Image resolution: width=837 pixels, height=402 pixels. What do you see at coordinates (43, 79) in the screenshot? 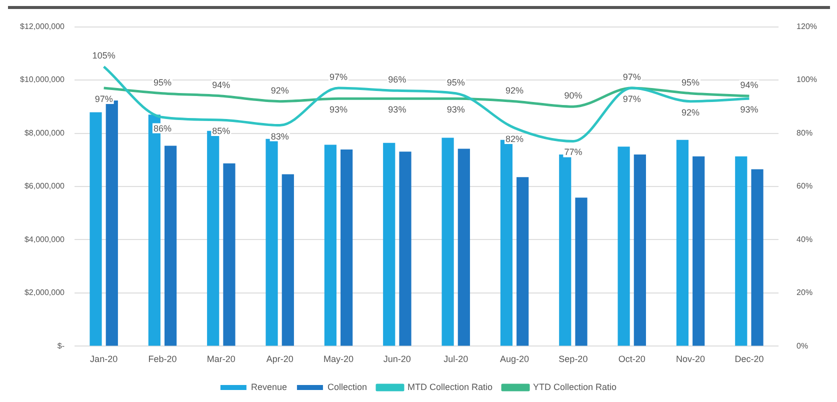
I see `y-tick-label: $10,000,000` at bounding box center [43, 79].